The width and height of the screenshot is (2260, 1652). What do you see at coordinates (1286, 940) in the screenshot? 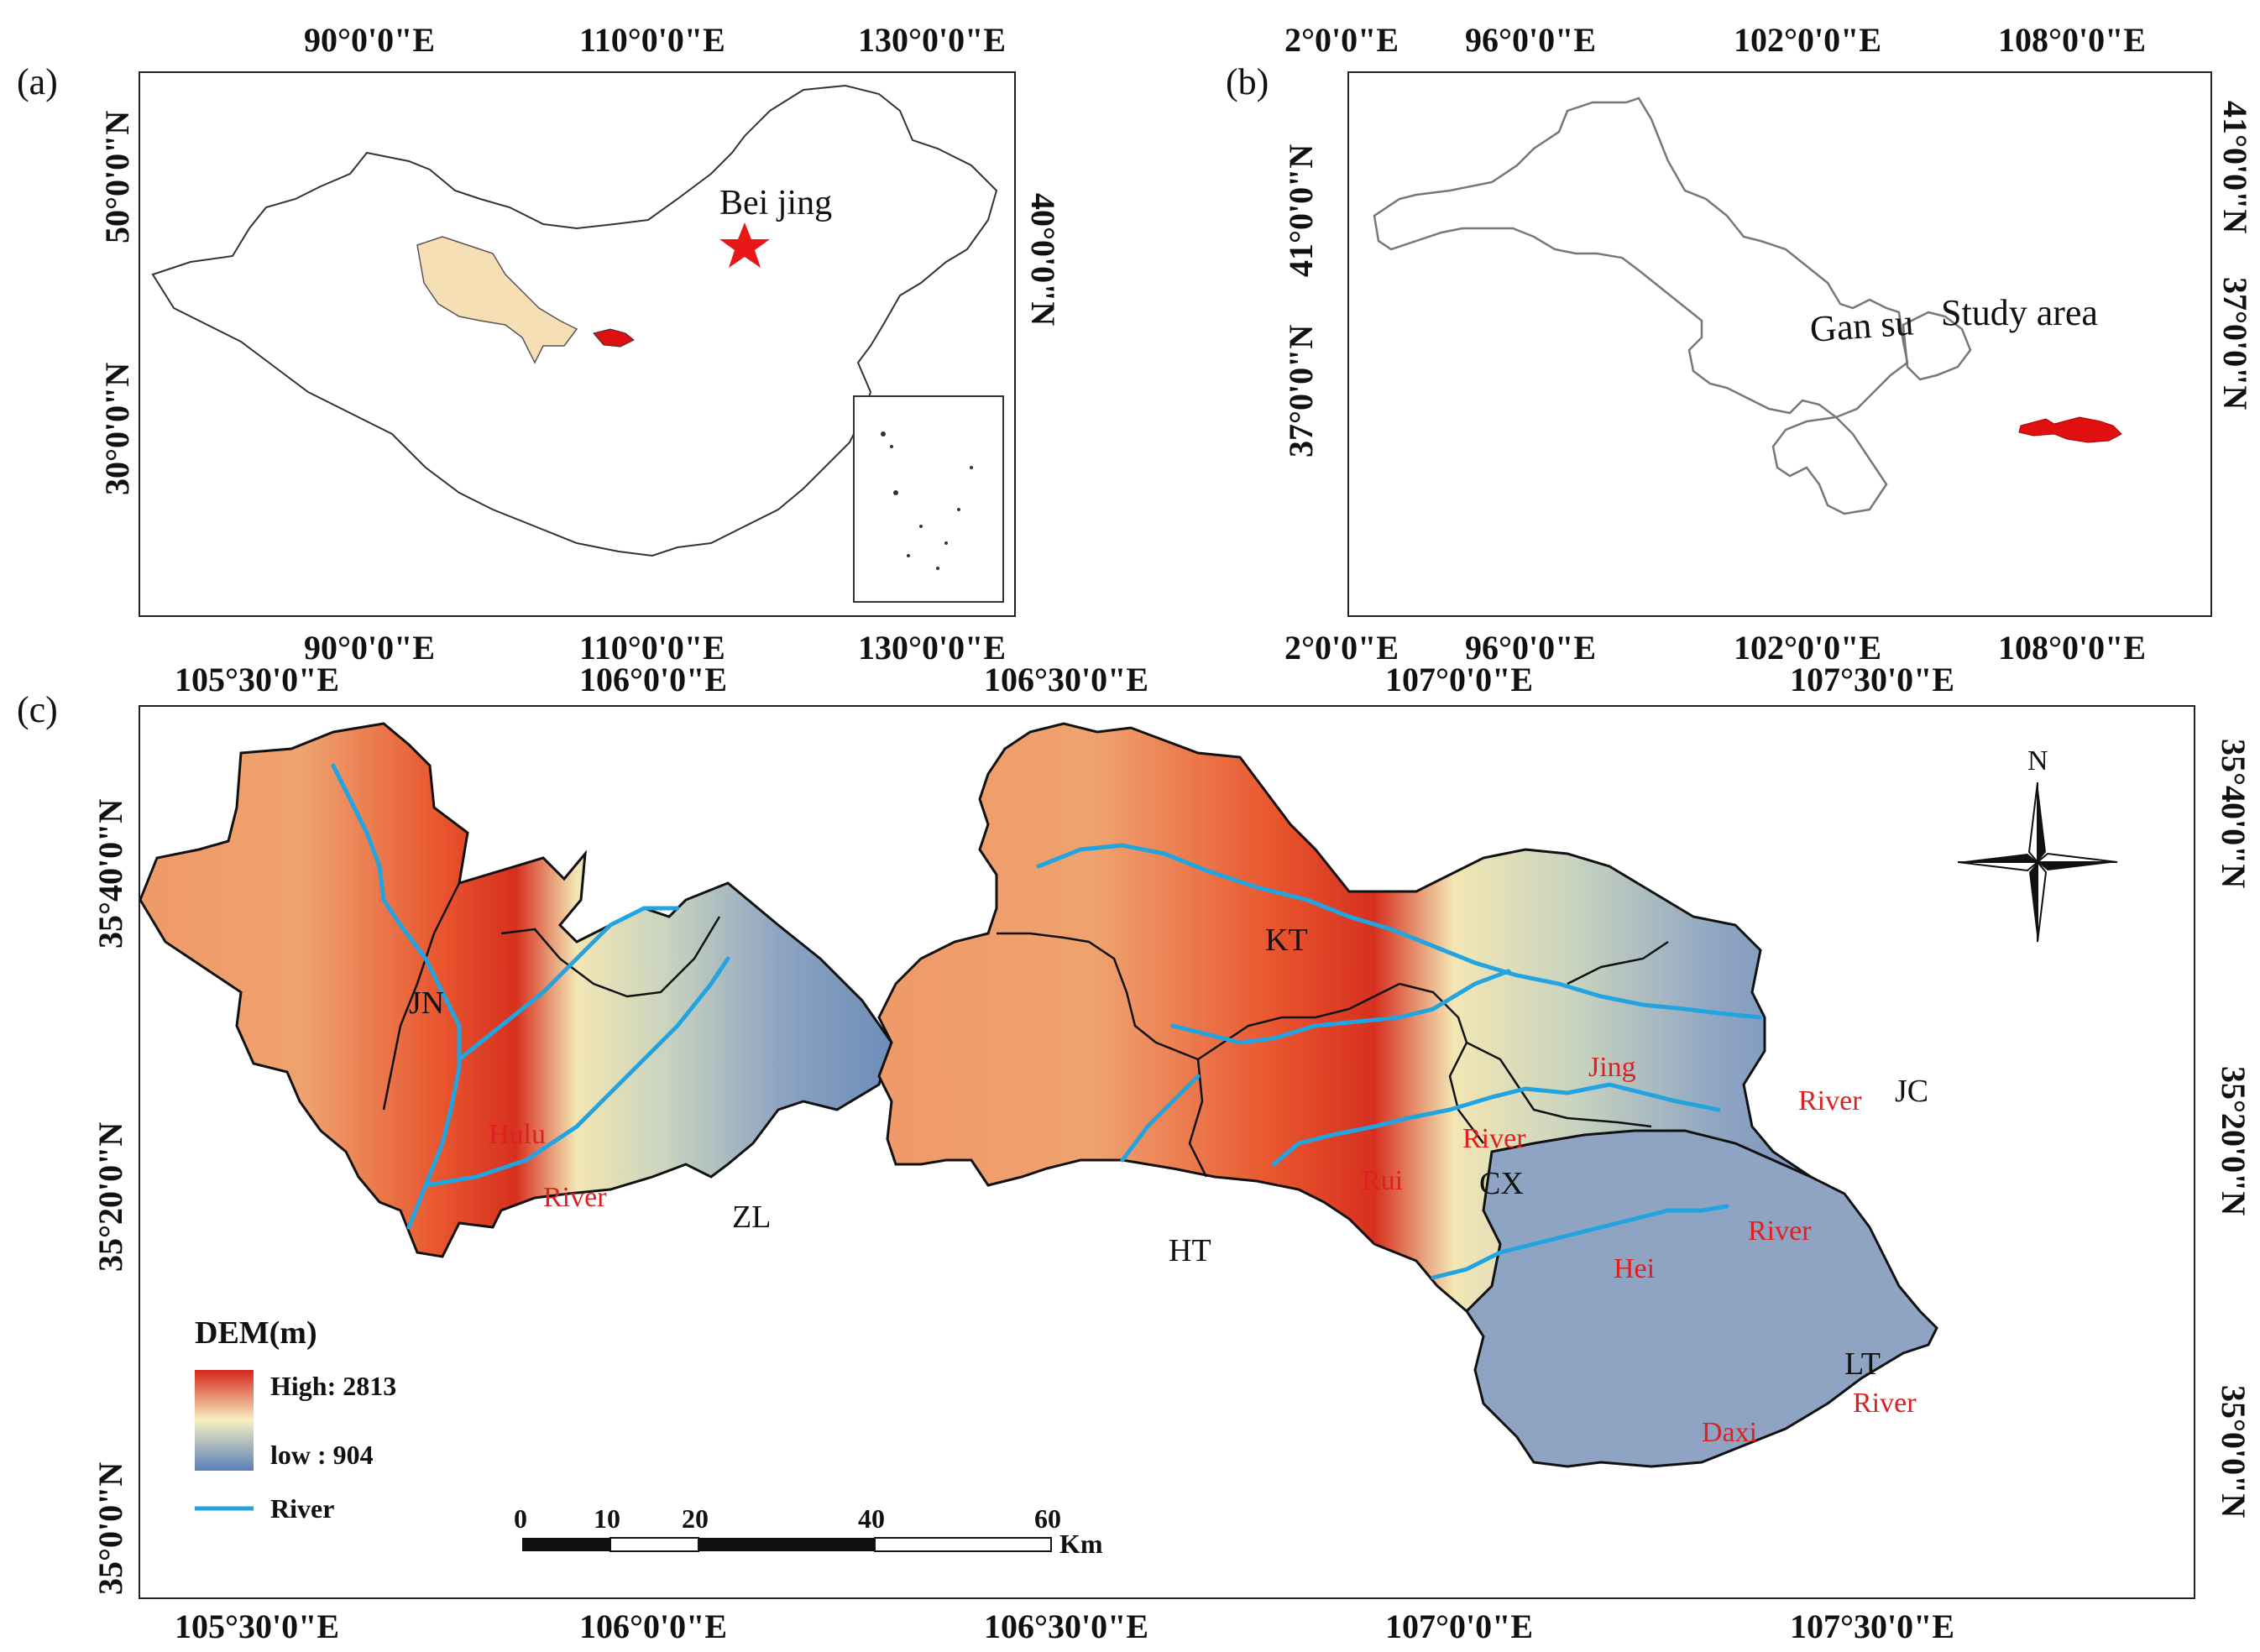
I see `region-label-kt: KT` at bounding box center [1286, 940].